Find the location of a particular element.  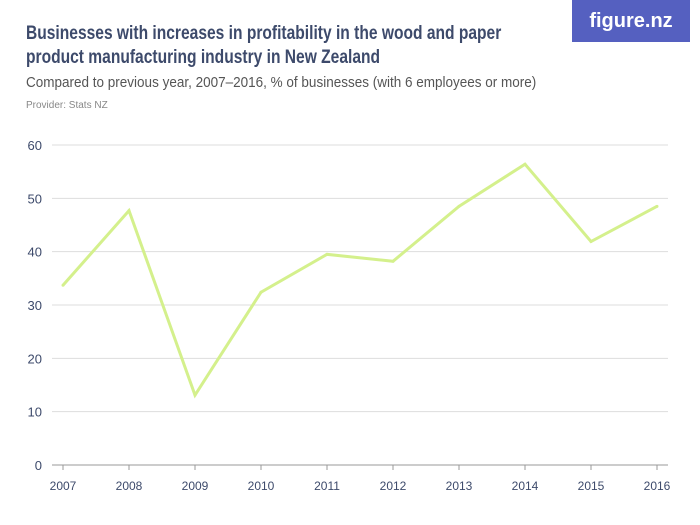

y-tick-label: 30 is located at coordinates (35, 305).